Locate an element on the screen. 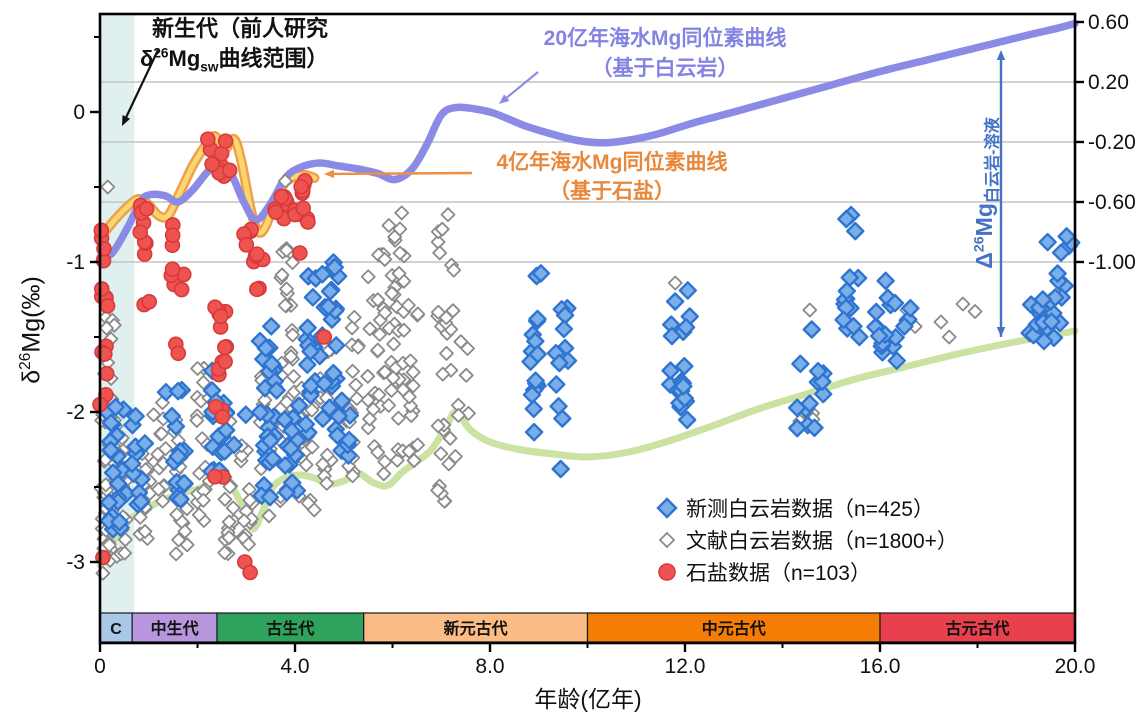  dolomite-label-arrow-shaft is located at coordinates (520, 86).